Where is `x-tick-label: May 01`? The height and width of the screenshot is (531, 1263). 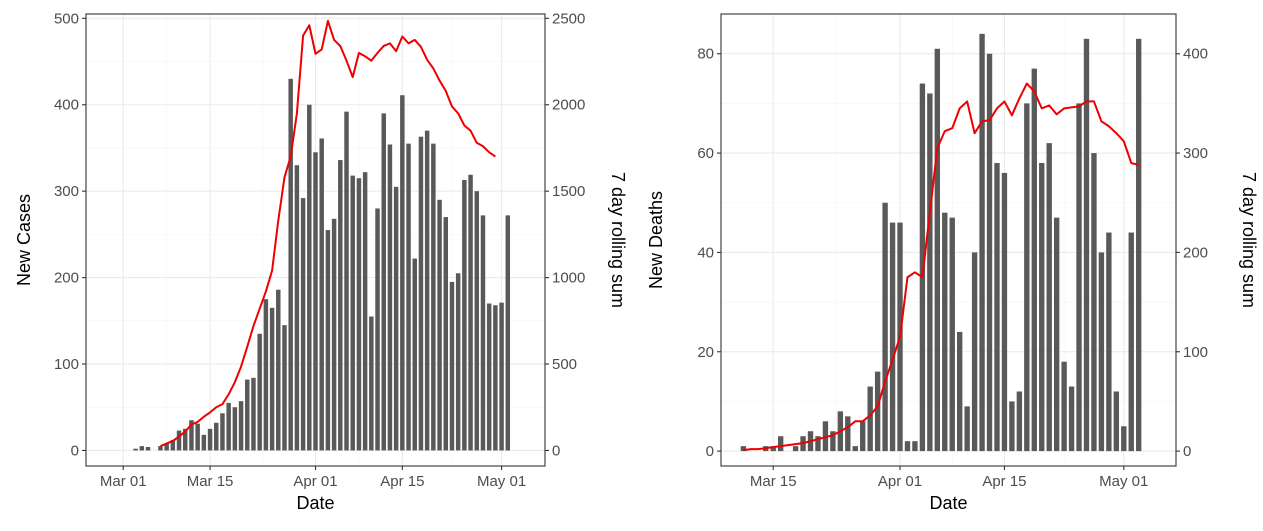
x-tick-label: May 01 is located at coordinates (1123, 481).